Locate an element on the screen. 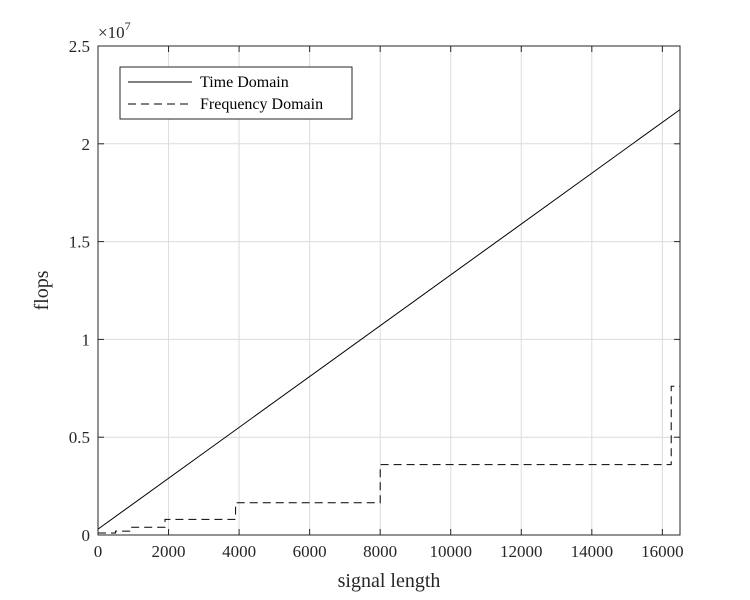 The image size is (750, 600). legend-label-frequency-domain: Frequency Domain is located at coordinates (261, 104).